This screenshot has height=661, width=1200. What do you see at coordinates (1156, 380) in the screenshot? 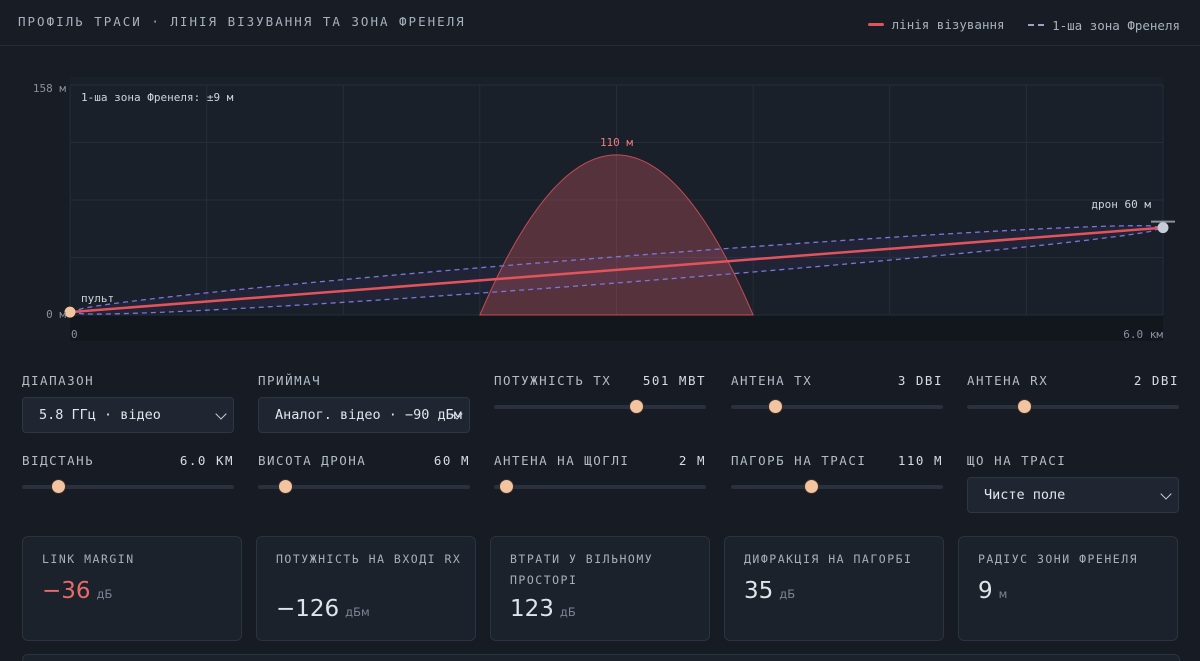
I see `rx-antenna-value: 2 DBI` at bounding box center [1156, 380].